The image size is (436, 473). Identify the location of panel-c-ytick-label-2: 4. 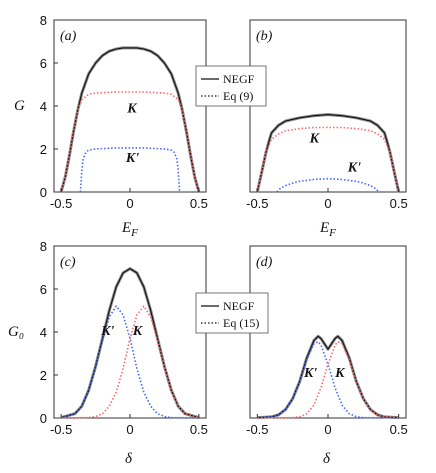
(43, 332).